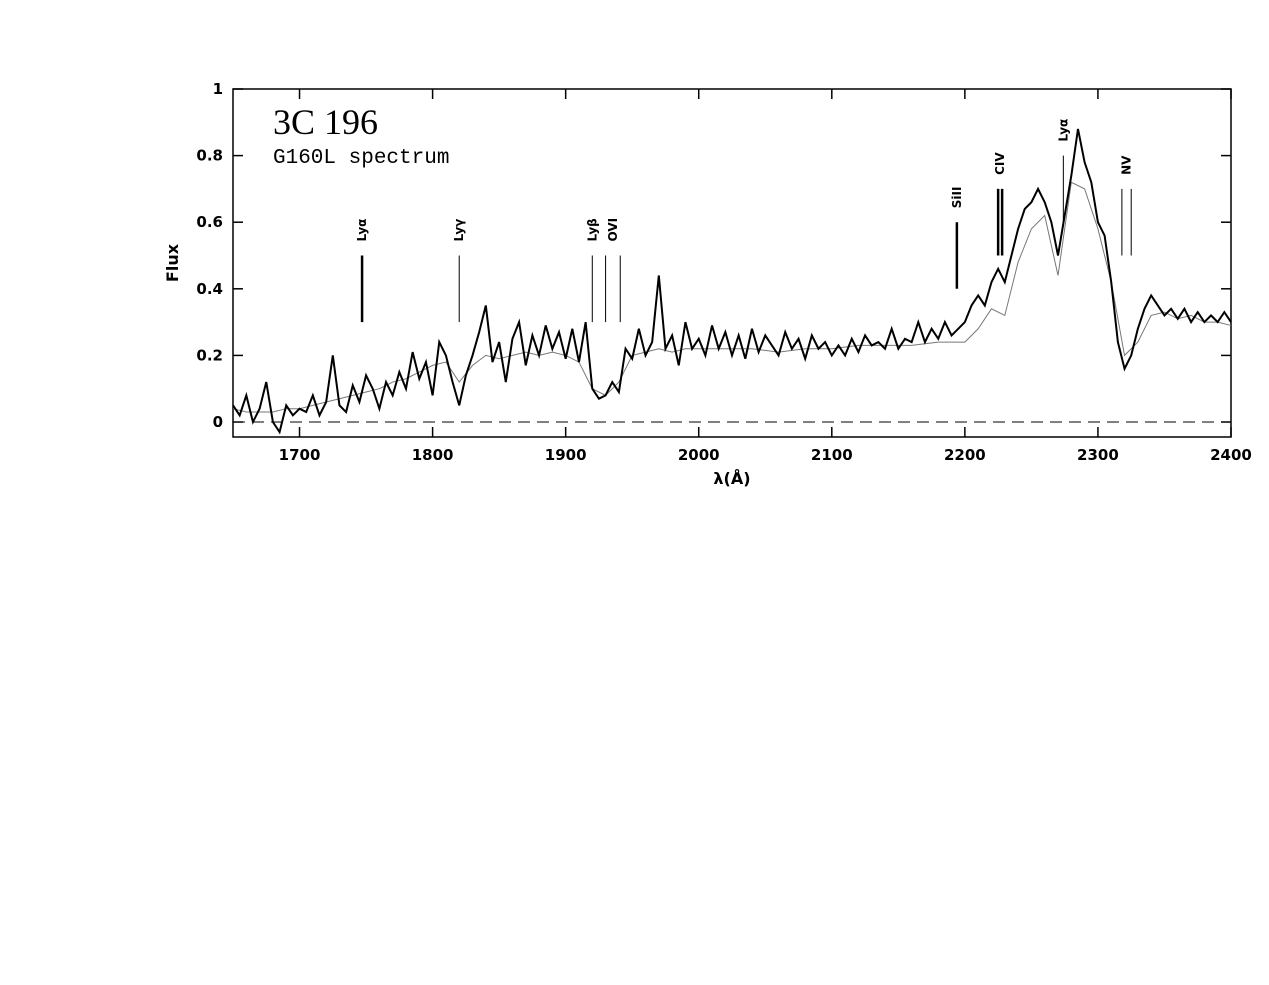 The image size is (1269, 985). I want to click on x-axis-label: λ(Å), so click(731, 478).